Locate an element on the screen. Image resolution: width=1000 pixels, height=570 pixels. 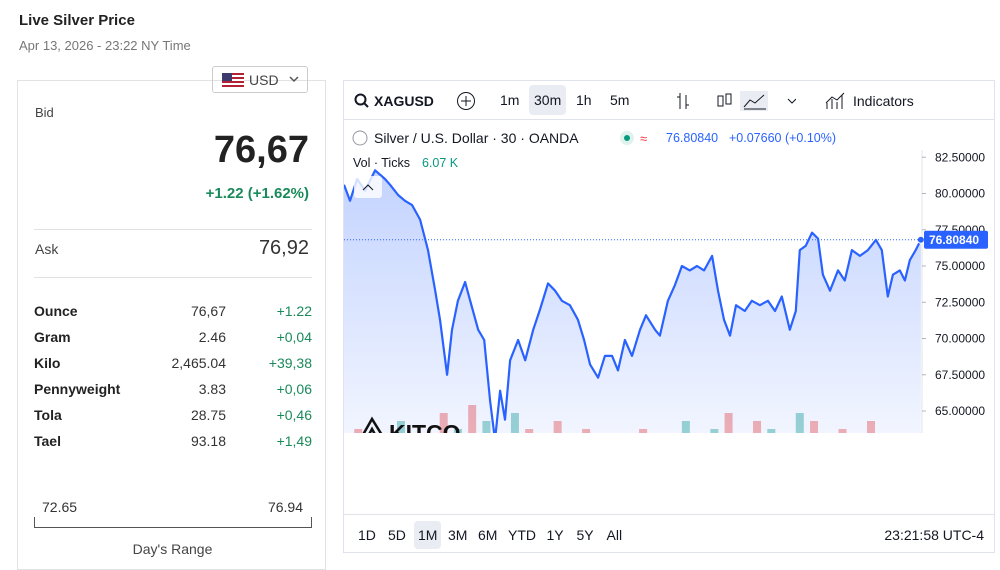
unit-change: +0,06 is located at coordinates (294, 389).